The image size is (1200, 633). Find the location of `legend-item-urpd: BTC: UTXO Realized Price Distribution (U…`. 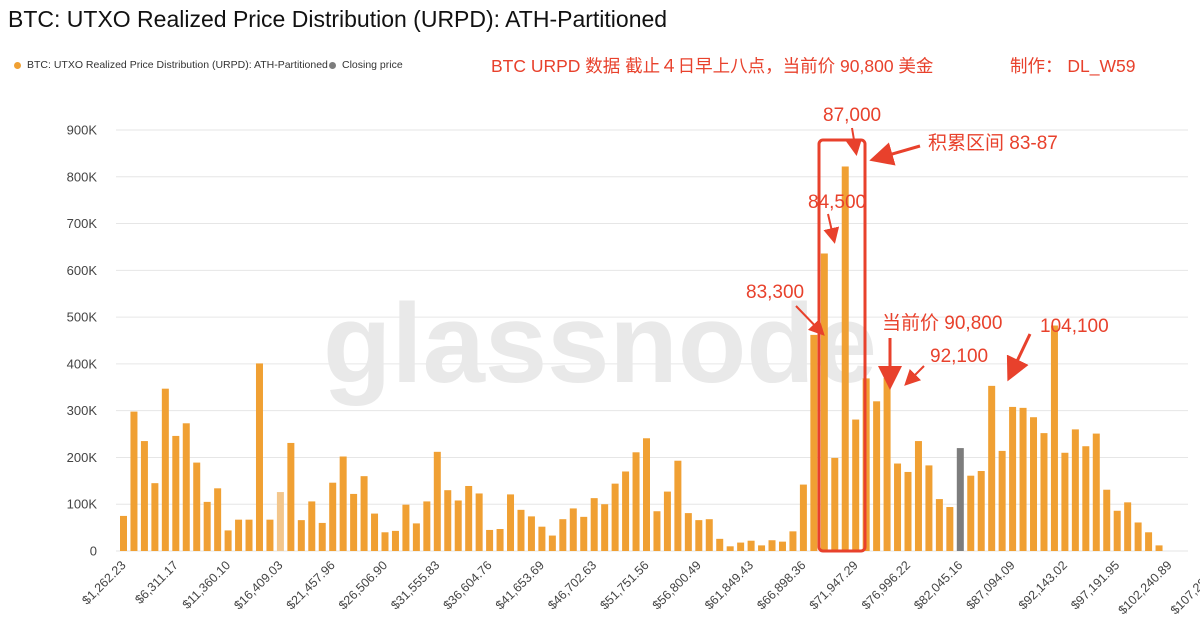

legend-item-urpd: BTC: UTXO Realized Price Distribution (U… is located at coordinates (171, 65).